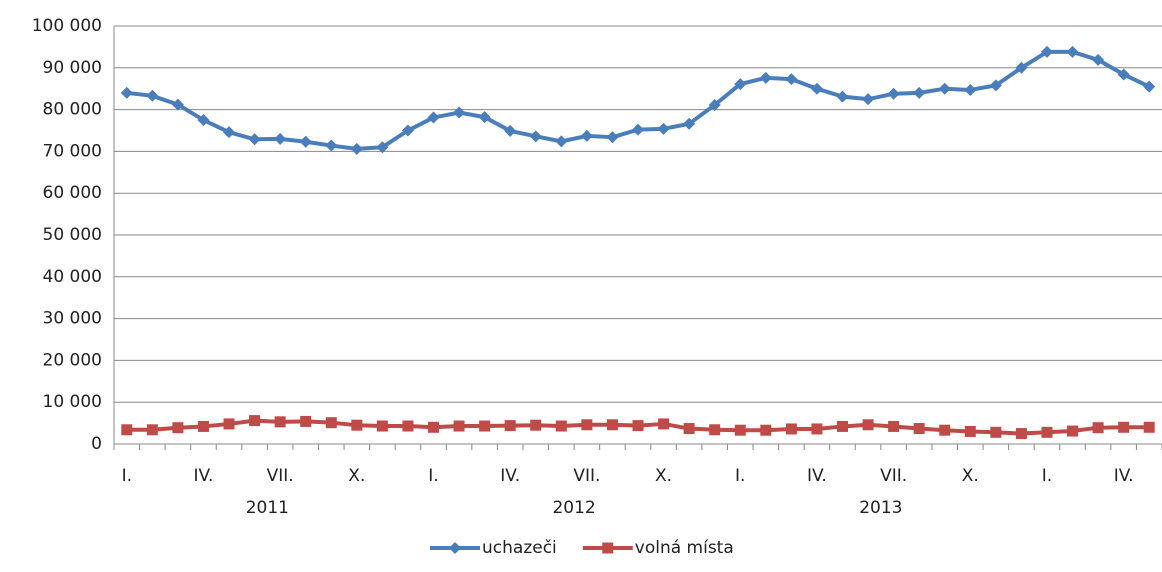  I want to click on y-tick-label: 60 000, so click(72, 193).